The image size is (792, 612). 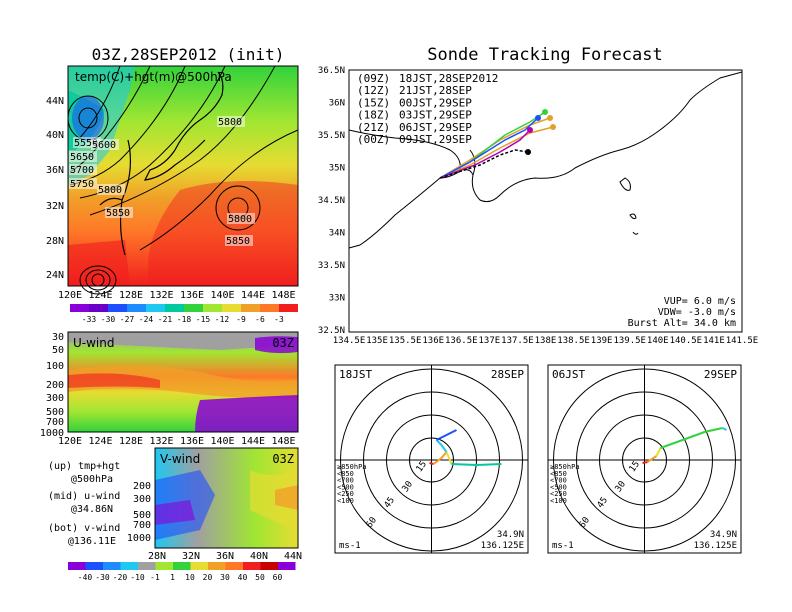 What do you see at coordinates (182, 572) in the screenshot?
I see `v-colorbar: -40 -30 -20 -10 -1 1 10 20 30 40 50 60` at bounding box center [182, 572].